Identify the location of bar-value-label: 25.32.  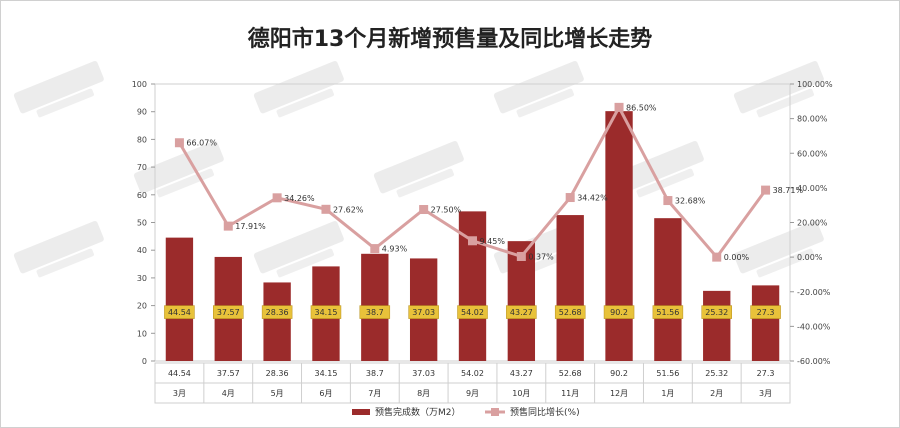
(716, 312).